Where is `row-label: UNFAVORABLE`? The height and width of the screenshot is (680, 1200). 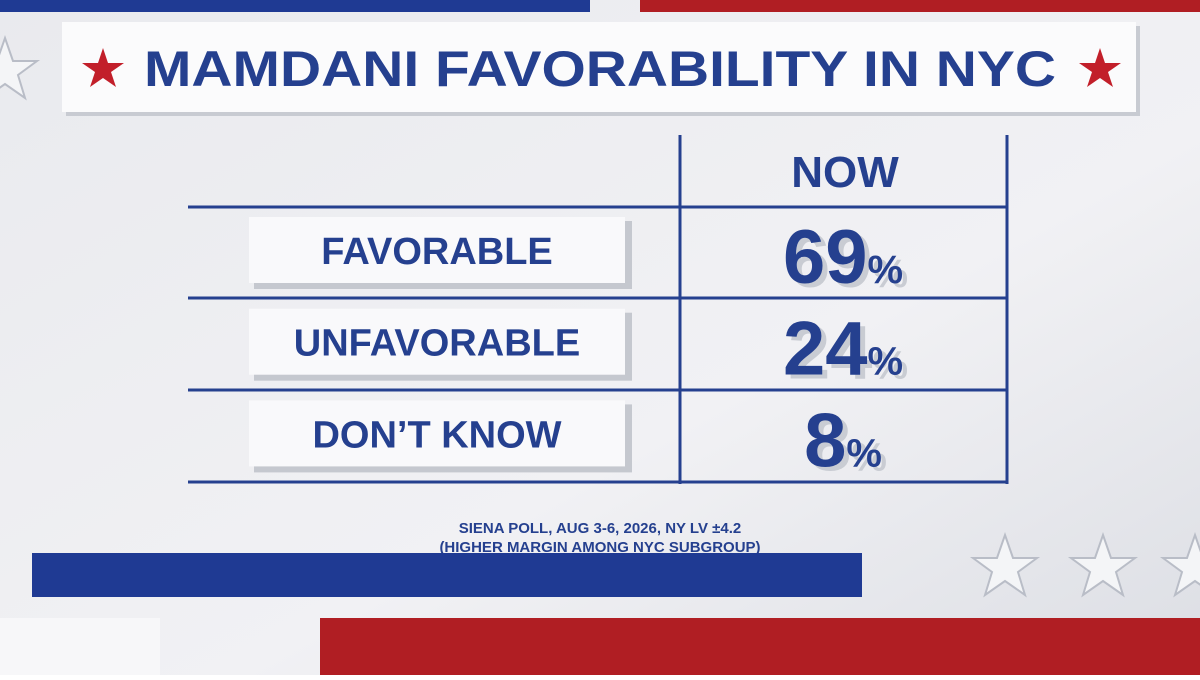 row-label: UNFAVORABLE is located at coordinates (437, 344).